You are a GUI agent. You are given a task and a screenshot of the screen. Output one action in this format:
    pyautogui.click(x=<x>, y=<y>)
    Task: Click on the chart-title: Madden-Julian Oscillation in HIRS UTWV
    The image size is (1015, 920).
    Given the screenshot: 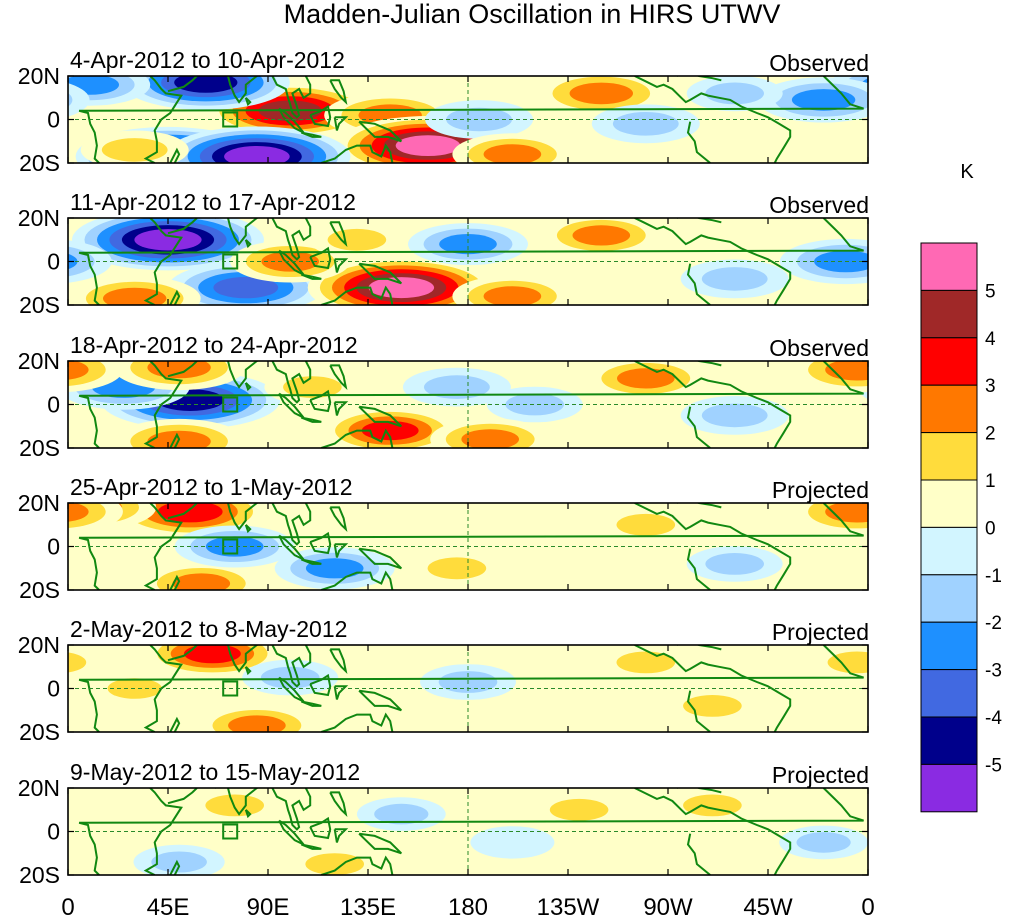 What is the action you would take?
    pyautogui.click(x=532, y=14)
    